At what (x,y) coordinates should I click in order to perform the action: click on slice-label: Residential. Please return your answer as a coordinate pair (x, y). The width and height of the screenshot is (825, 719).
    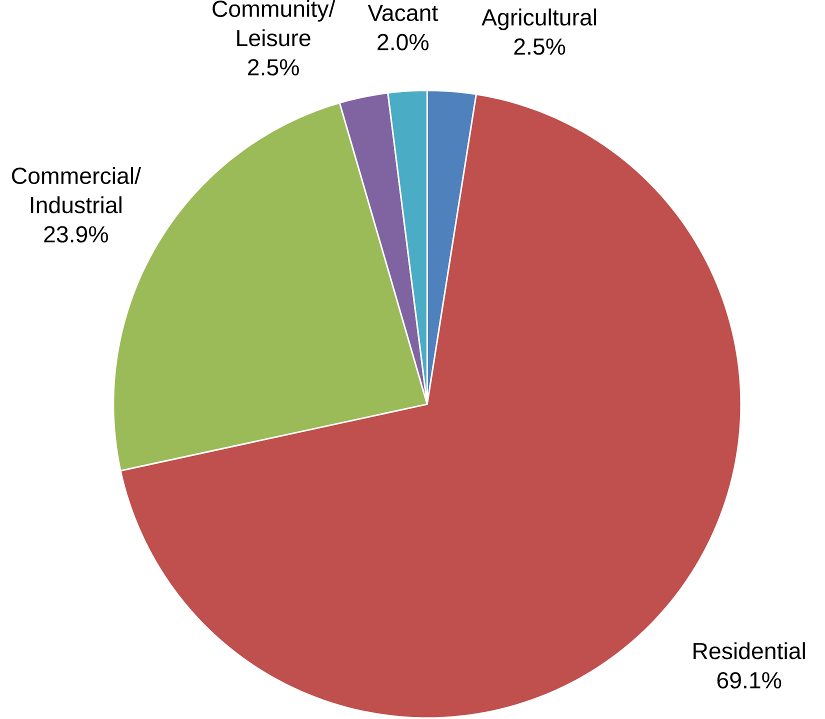
    Looking at the image, I should click on (749, 651).